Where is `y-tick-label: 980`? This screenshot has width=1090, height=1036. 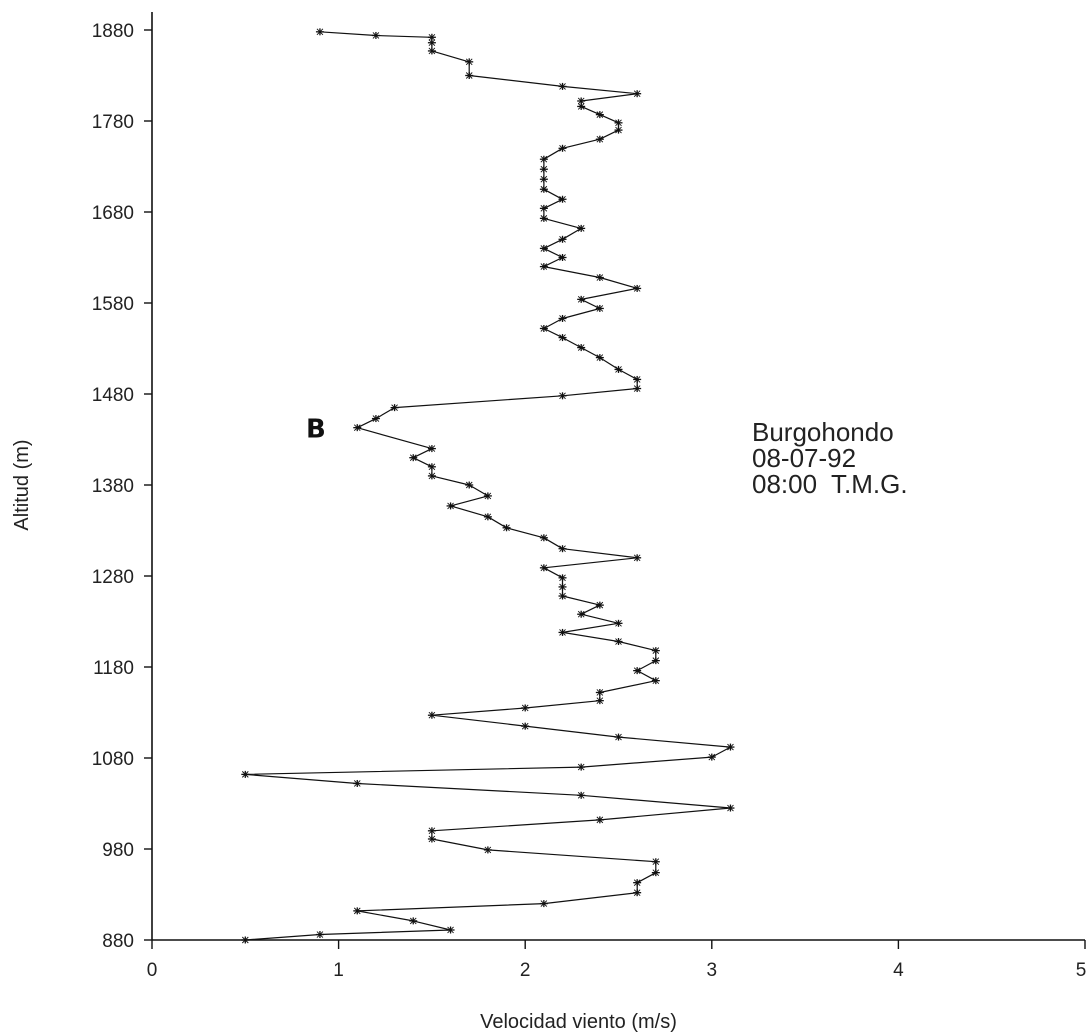
y-tick-label: 980 is located at coordinates (118, 850).